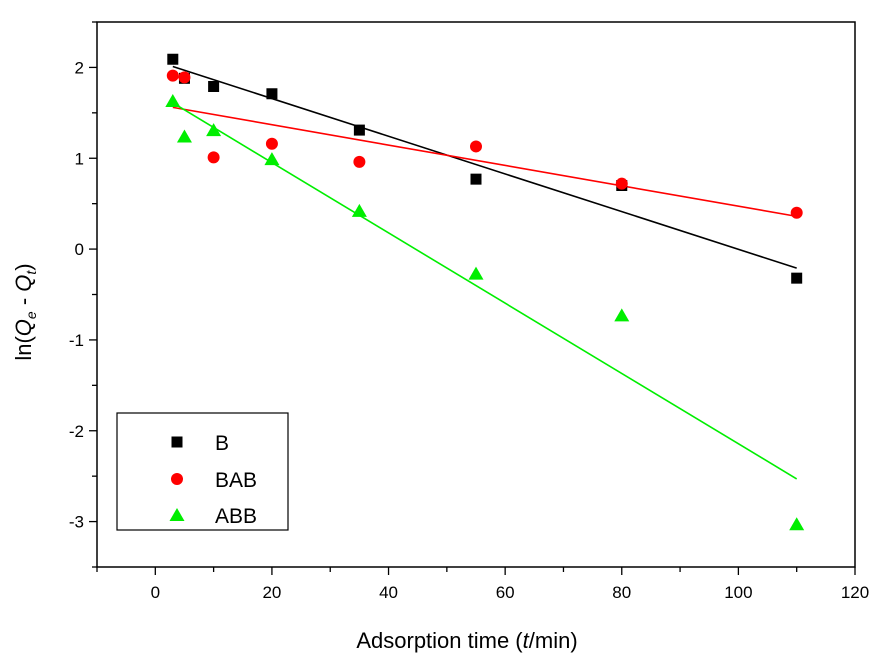 The image size is (894, 667). Describe the element at coordinates (621, 592) in the screenshot. I see `x-tick-label: 80` at that location.